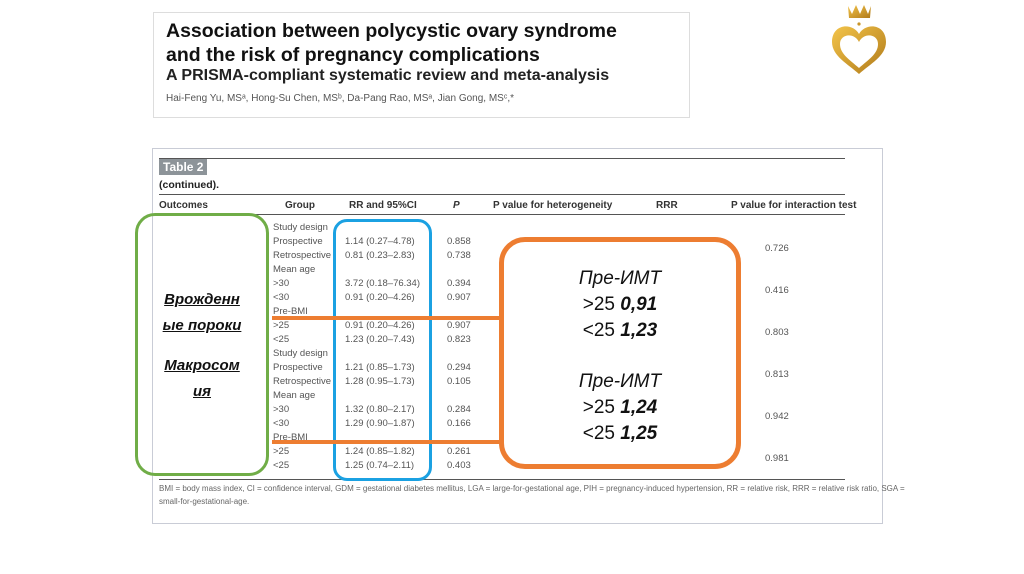  I want to click on cell-interaction-p: 0.813, so click(777, 374).